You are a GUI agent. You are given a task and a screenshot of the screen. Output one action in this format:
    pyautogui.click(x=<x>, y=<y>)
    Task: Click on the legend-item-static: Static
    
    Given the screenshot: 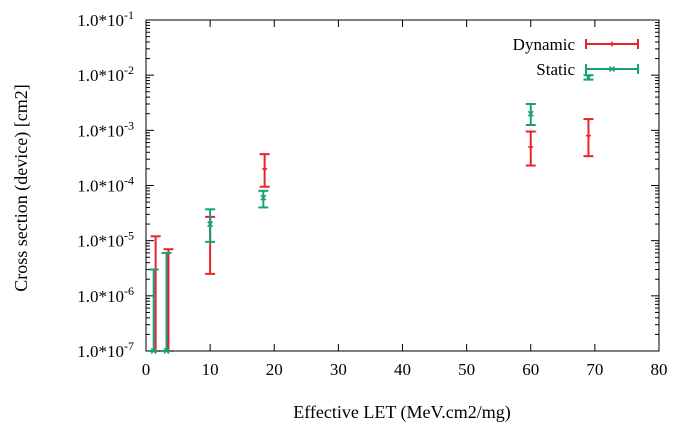 What is the action you would take?
    pyautogui.click(x=587, y=69)
    